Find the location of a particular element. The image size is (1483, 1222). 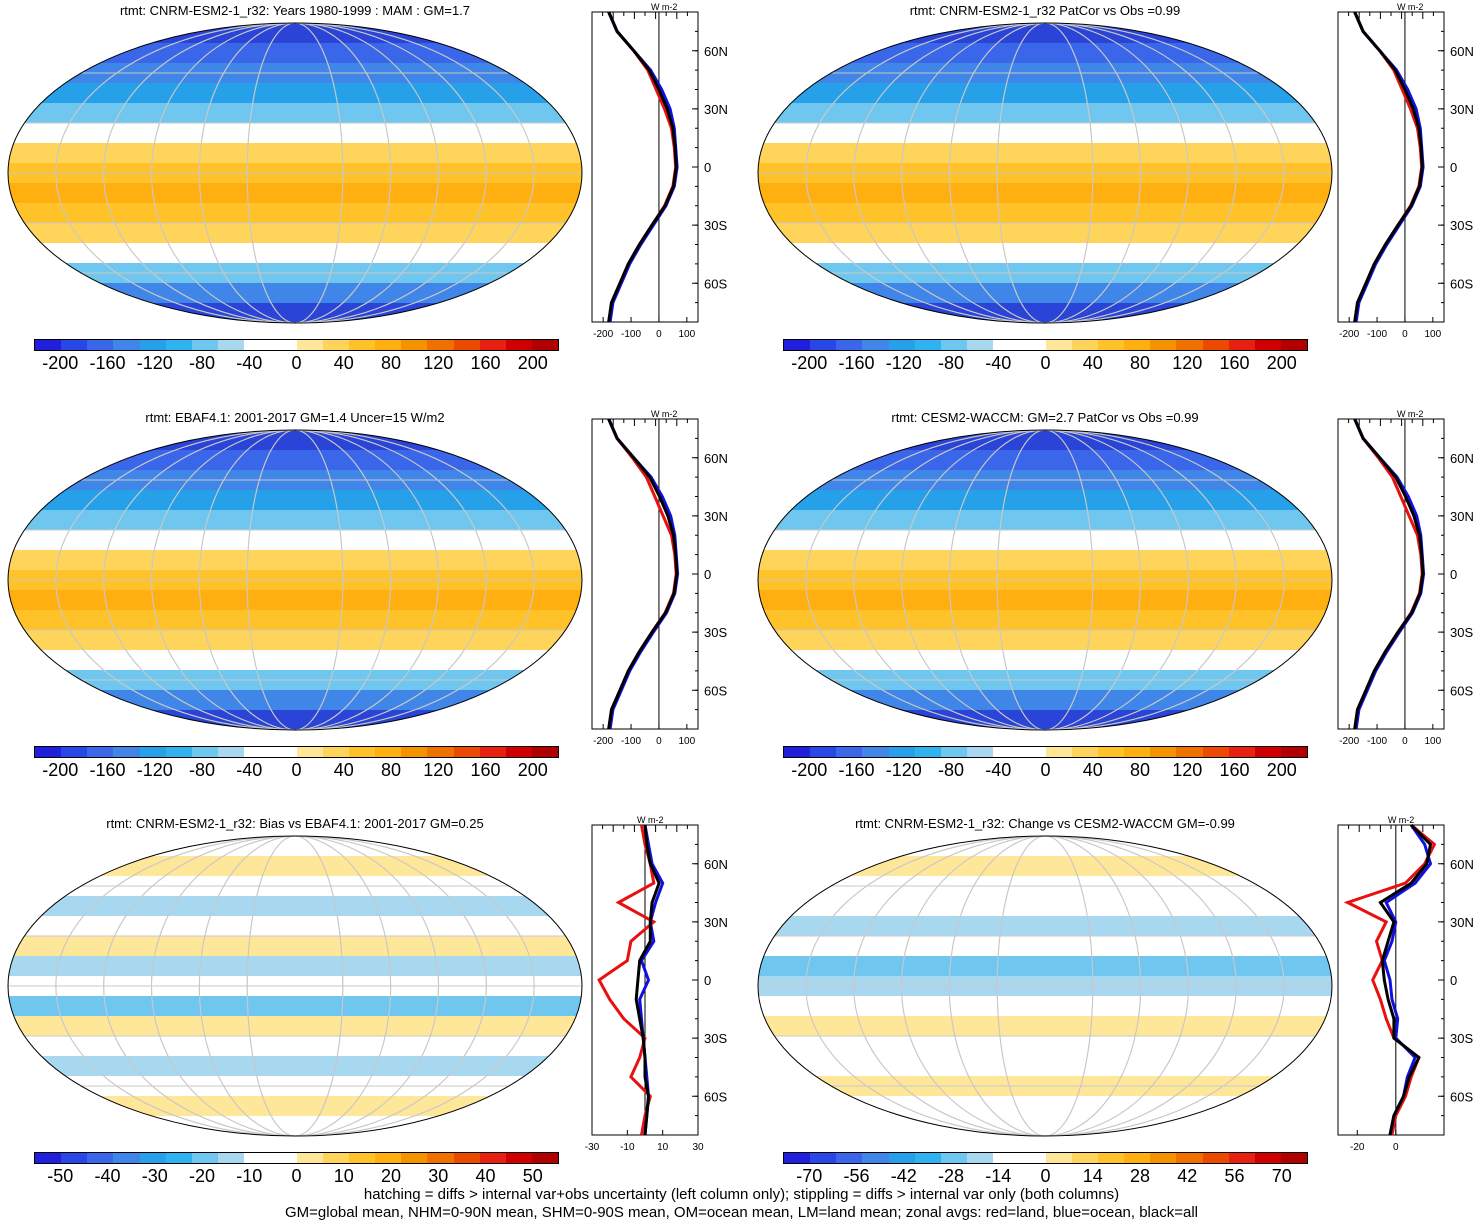

colorbar-label: 56 is located at coordinates (1234, 1176).